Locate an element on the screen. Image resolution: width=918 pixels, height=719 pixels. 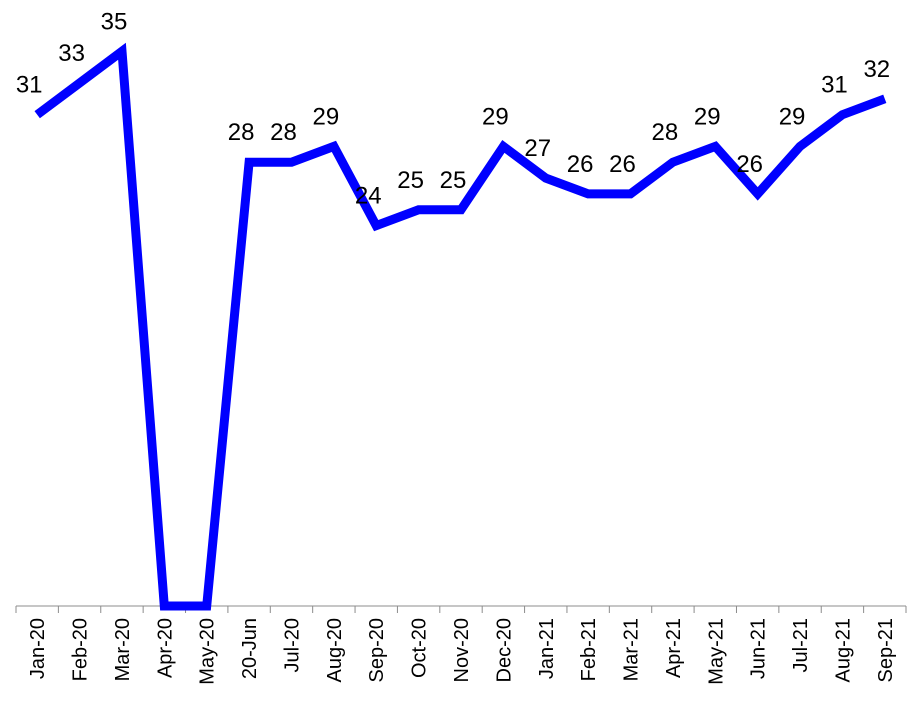
x-tick-label: 20-Jun is located at coordinates (250, 648).